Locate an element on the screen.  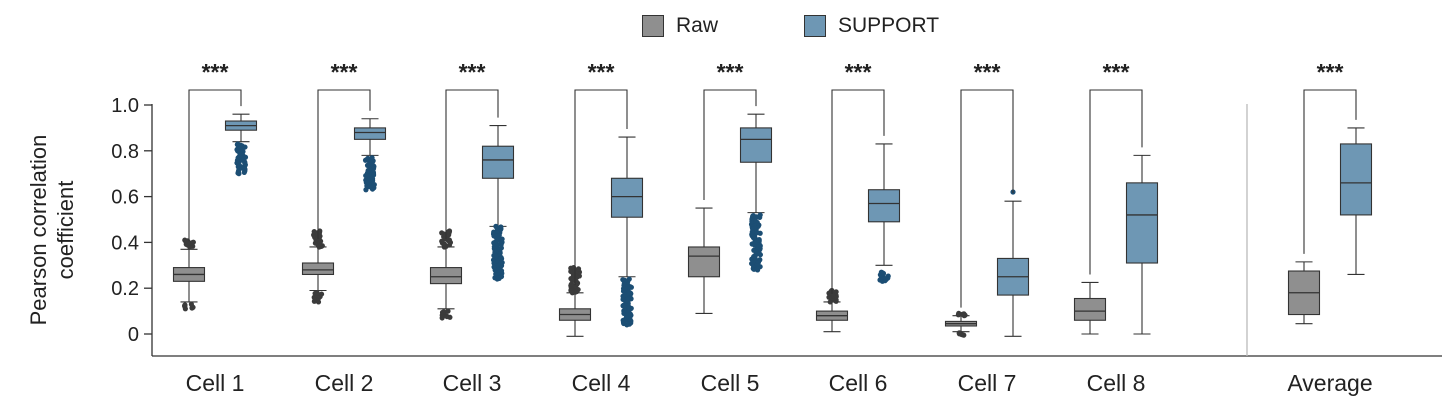
y-tick-label: 1.0 is located at coordinates (125, 106).